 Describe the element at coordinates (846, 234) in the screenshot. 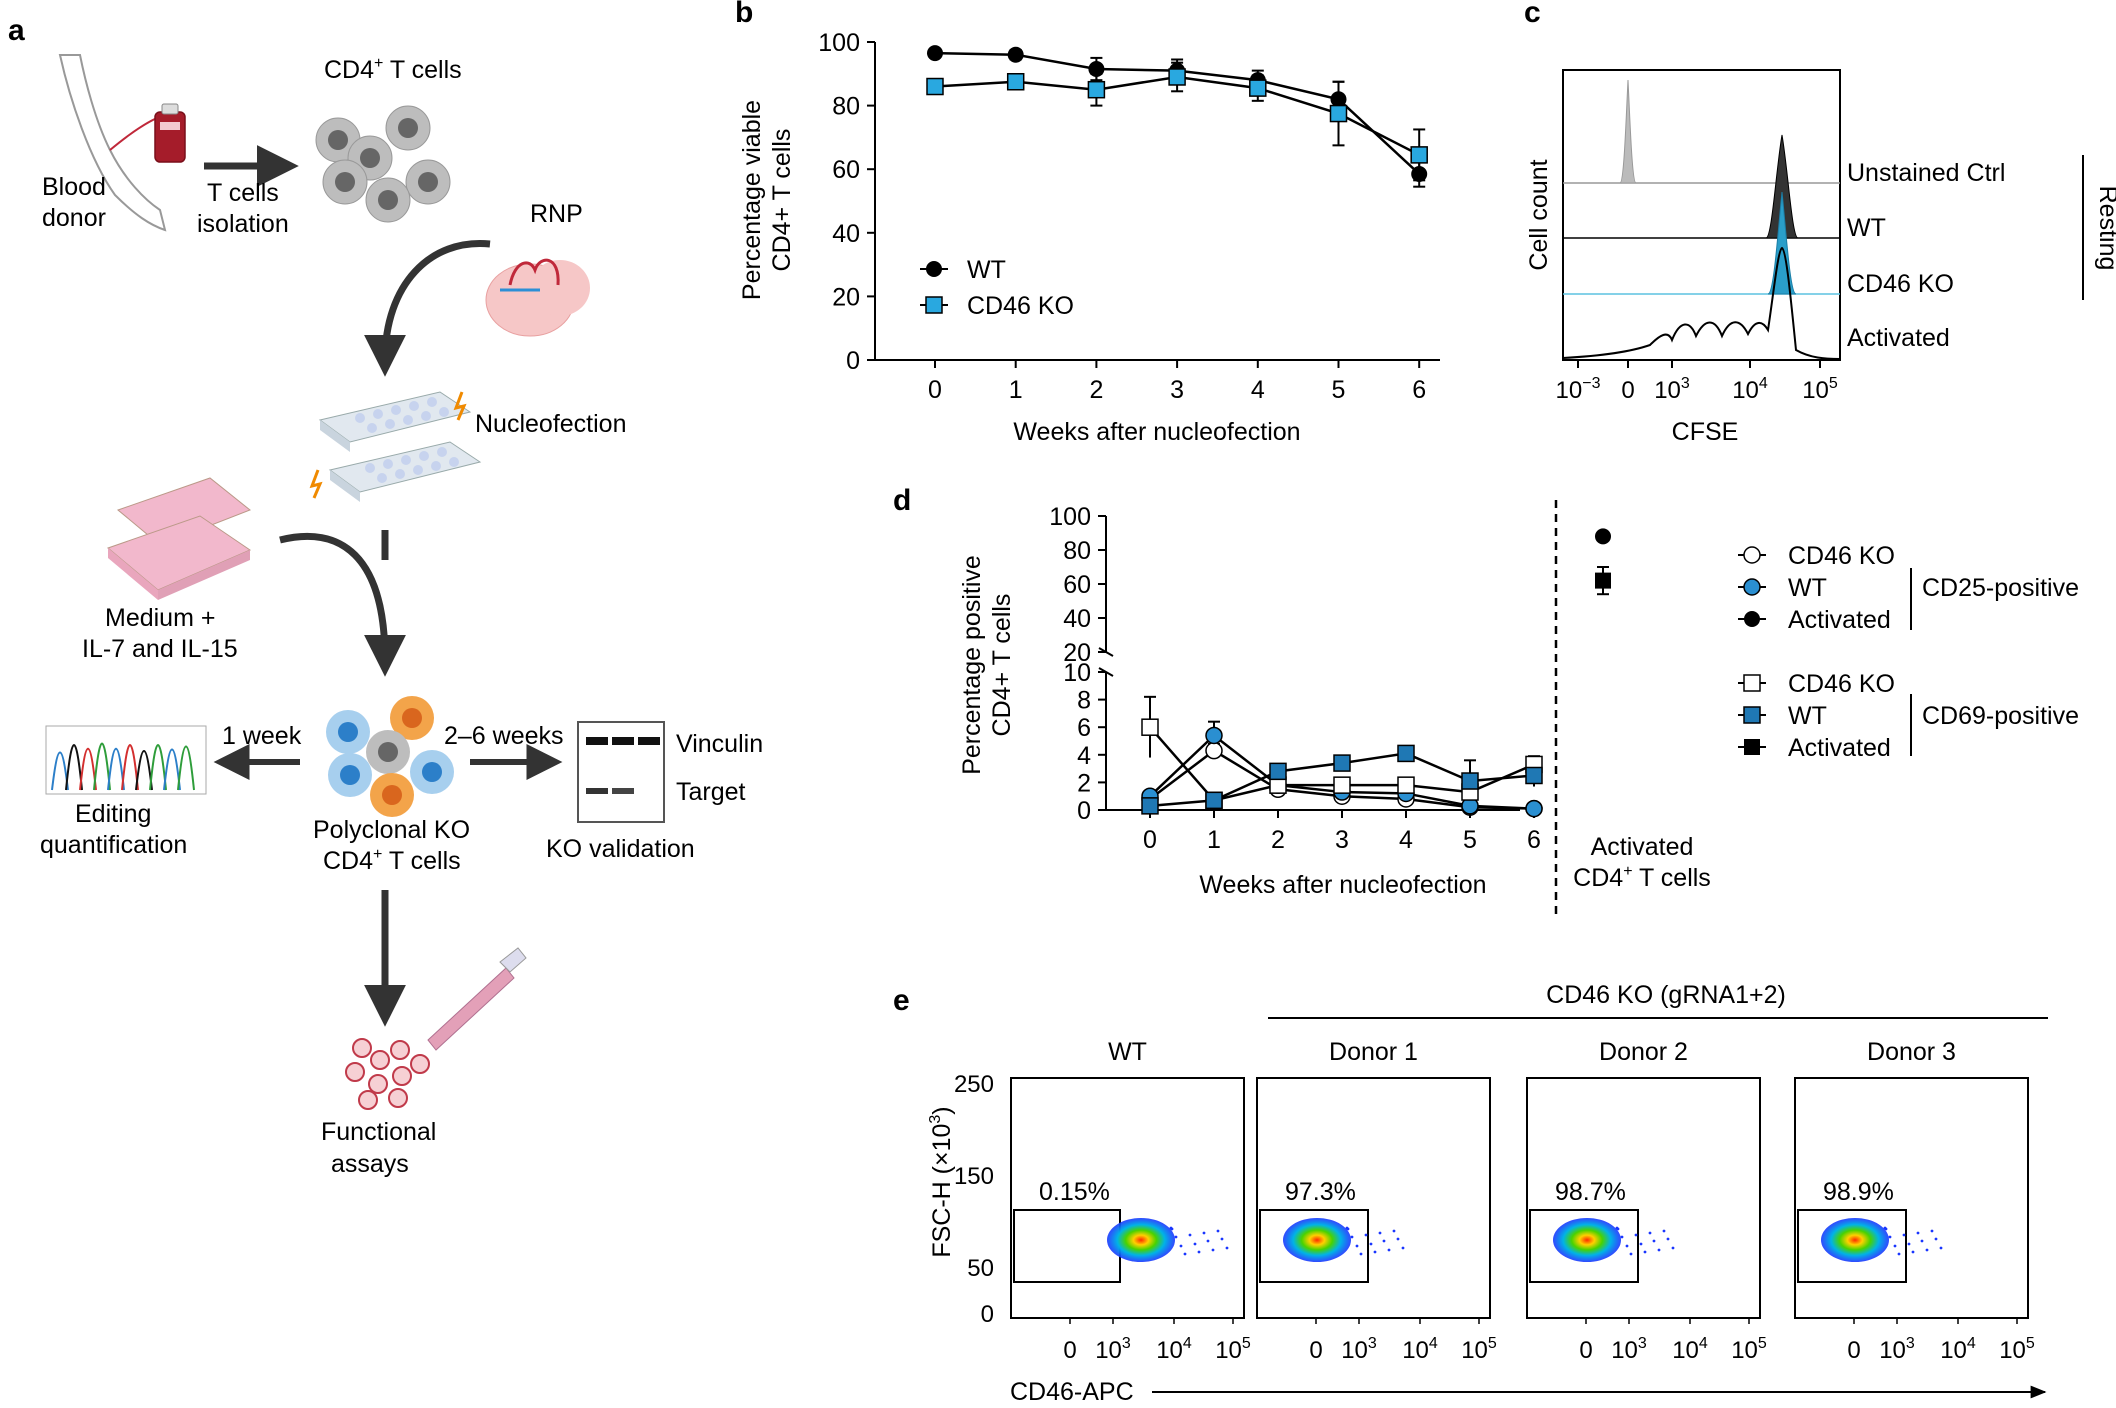

I see `b-y-tick-label: 40` at that location.